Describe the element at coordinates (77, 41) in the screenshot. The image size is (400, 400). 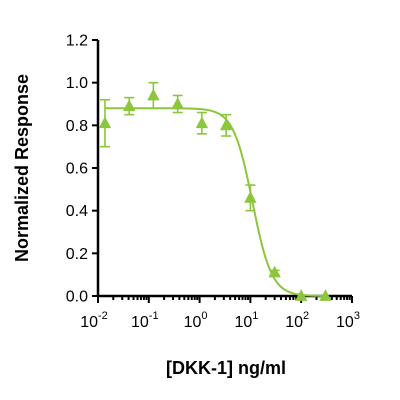
I see `y-tick-label: 1.2` at that location.